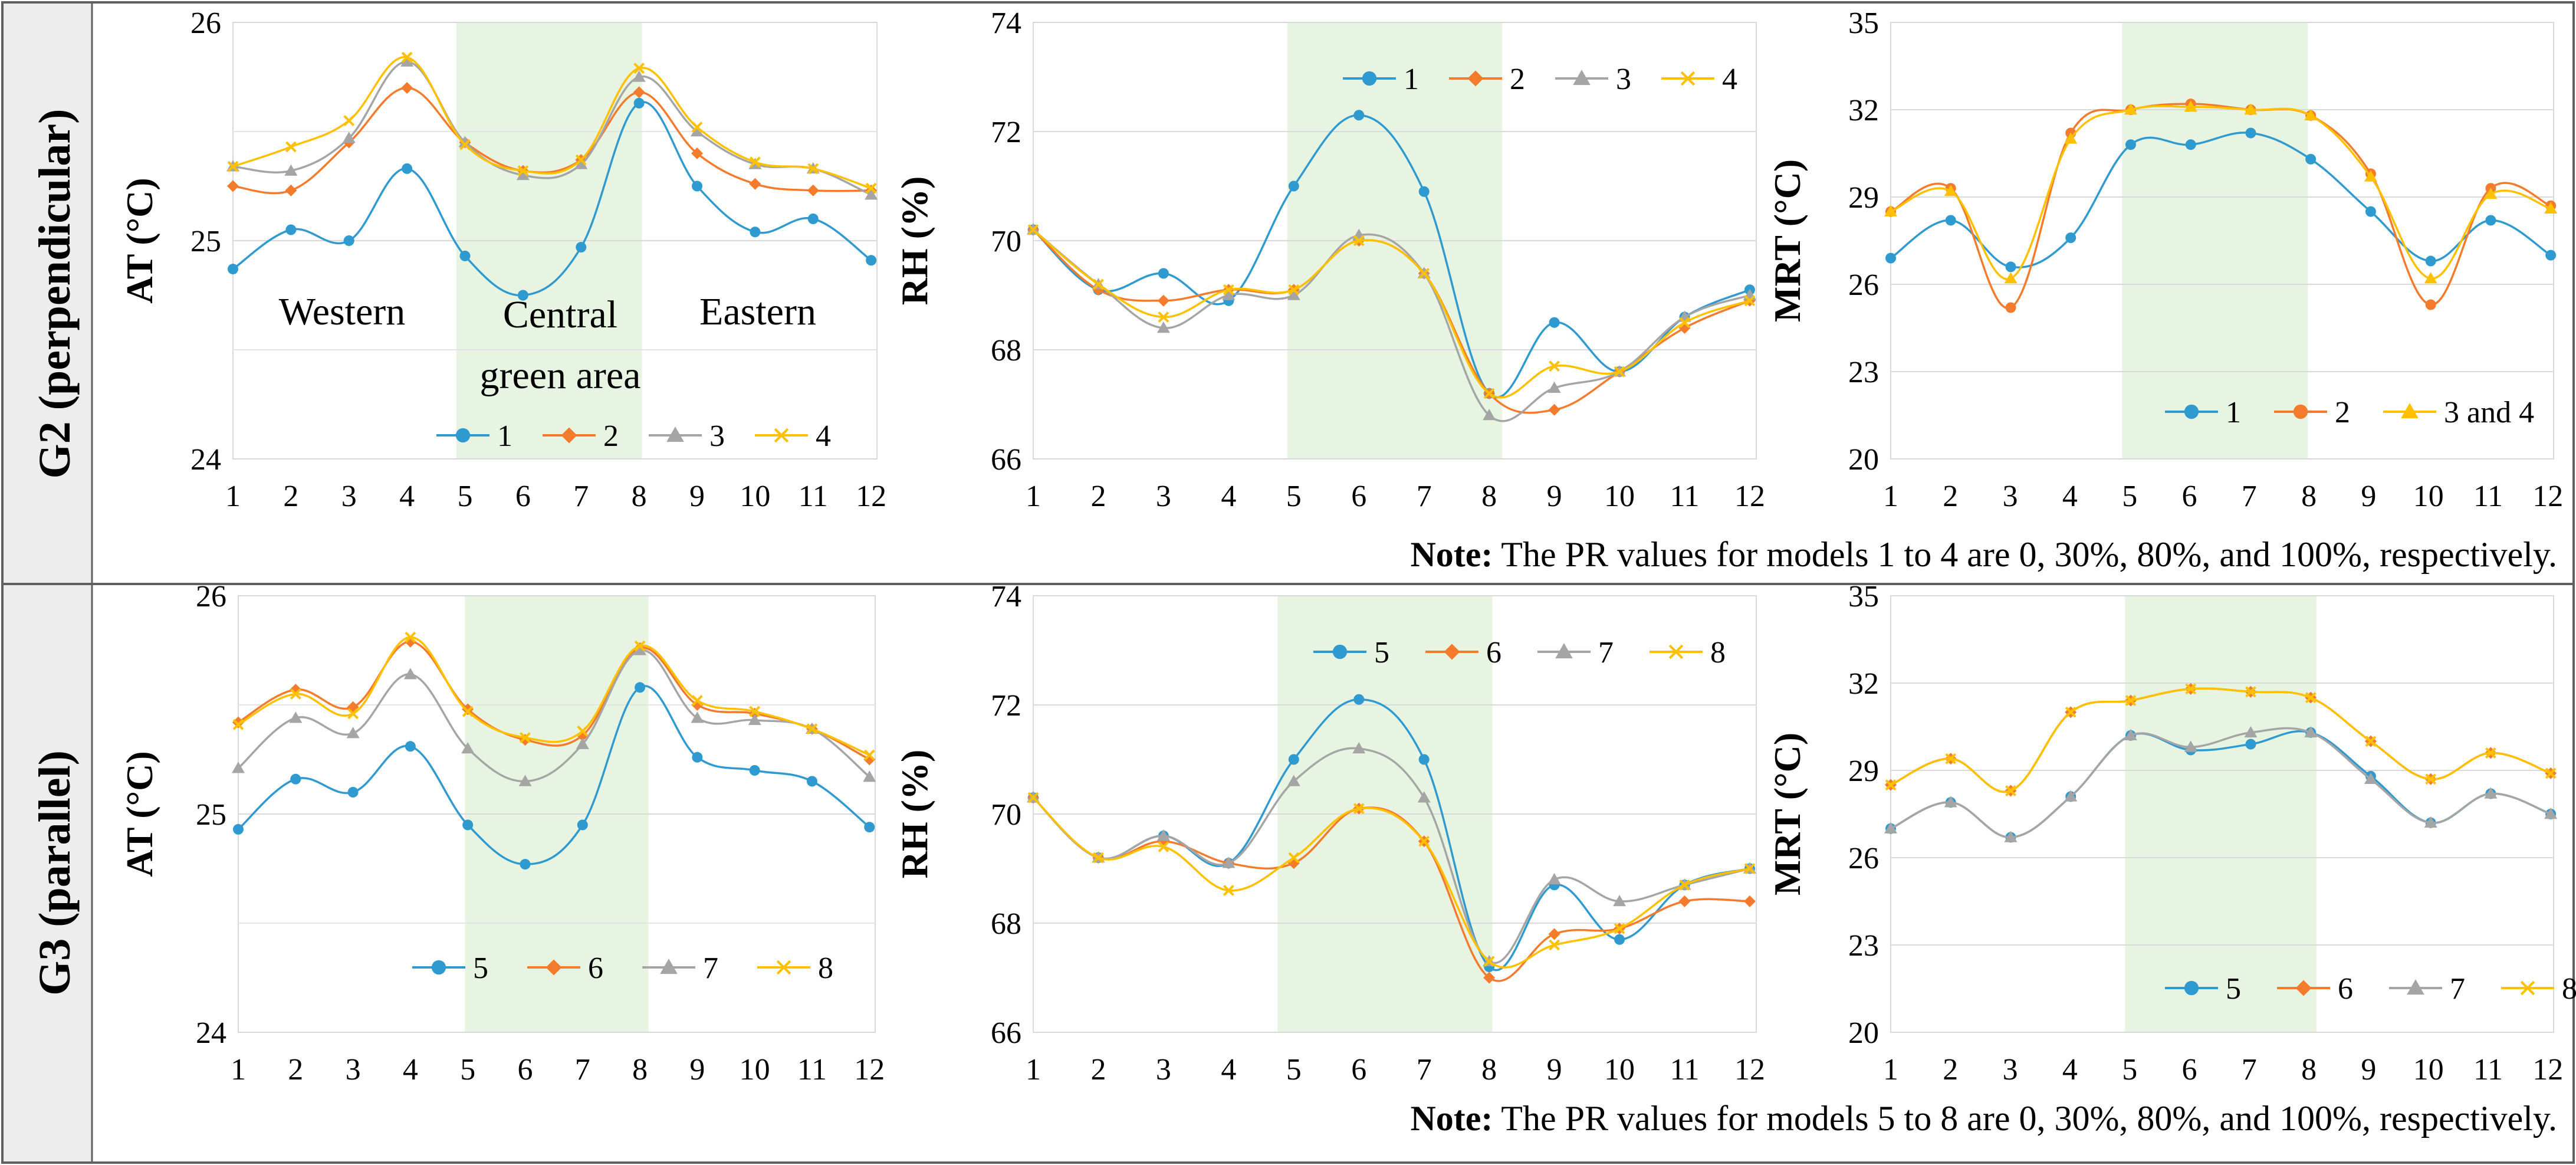 The image size is (2576, 1165). What do you see at coordinates (1863, 946) in the screenshot?
I see `y-tick-label: 23` at bounding box center [1863, 946].